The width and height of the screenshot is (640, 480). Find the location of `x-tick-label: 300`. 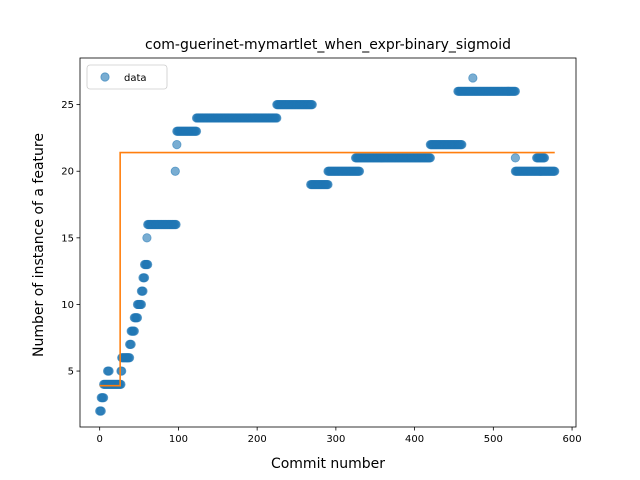

x-tick-label: 300 is located at coordinates (335, 439).